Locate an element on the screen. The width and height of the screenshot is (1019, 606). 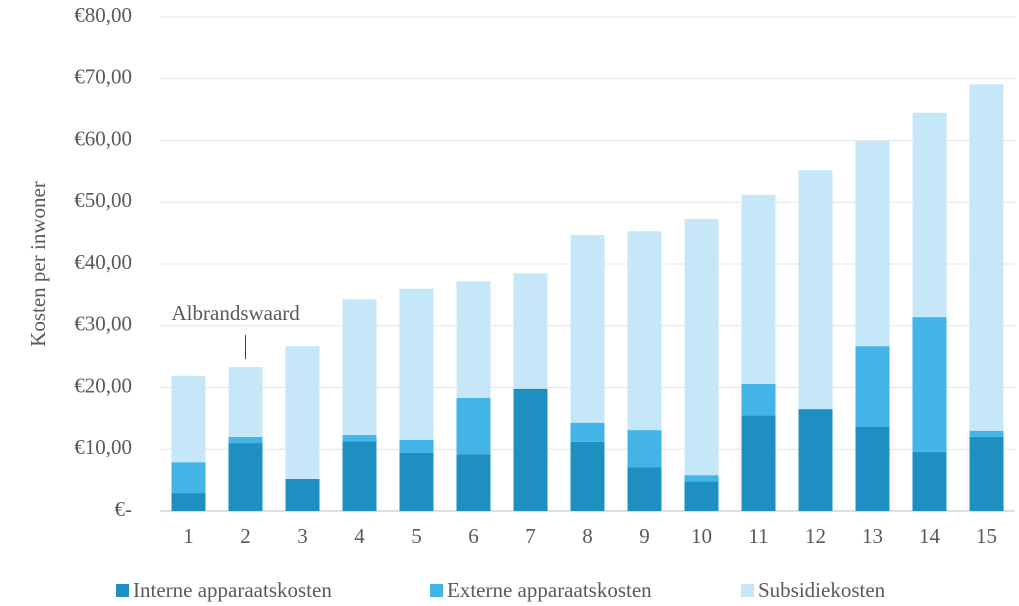
x-tick-label: 11 is located at coordinates (758, 536).